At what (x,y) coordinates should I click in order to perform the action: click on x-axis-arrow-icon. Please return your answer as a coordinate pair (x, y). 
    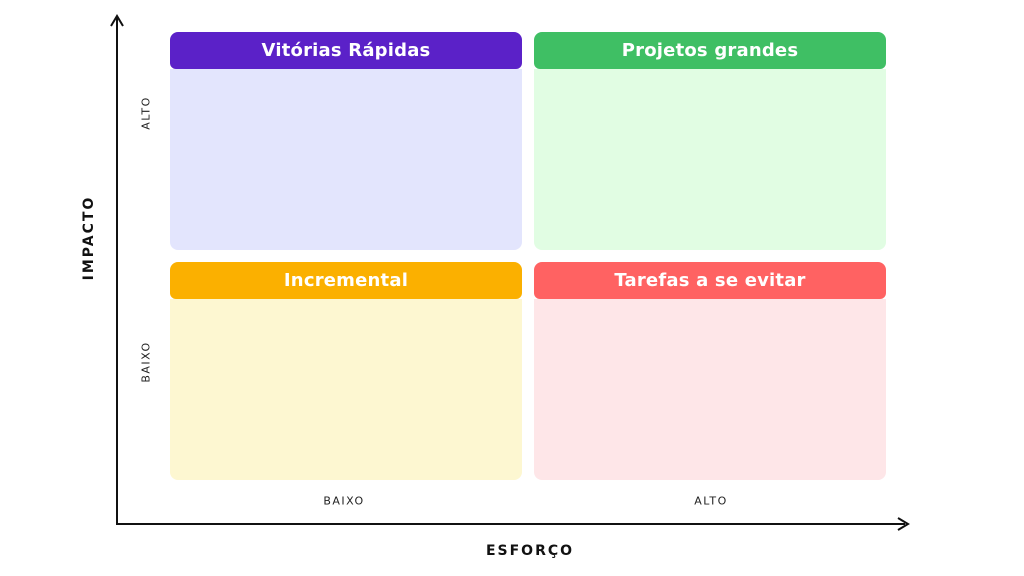
    Looking at the image, I should click on (903, 524).